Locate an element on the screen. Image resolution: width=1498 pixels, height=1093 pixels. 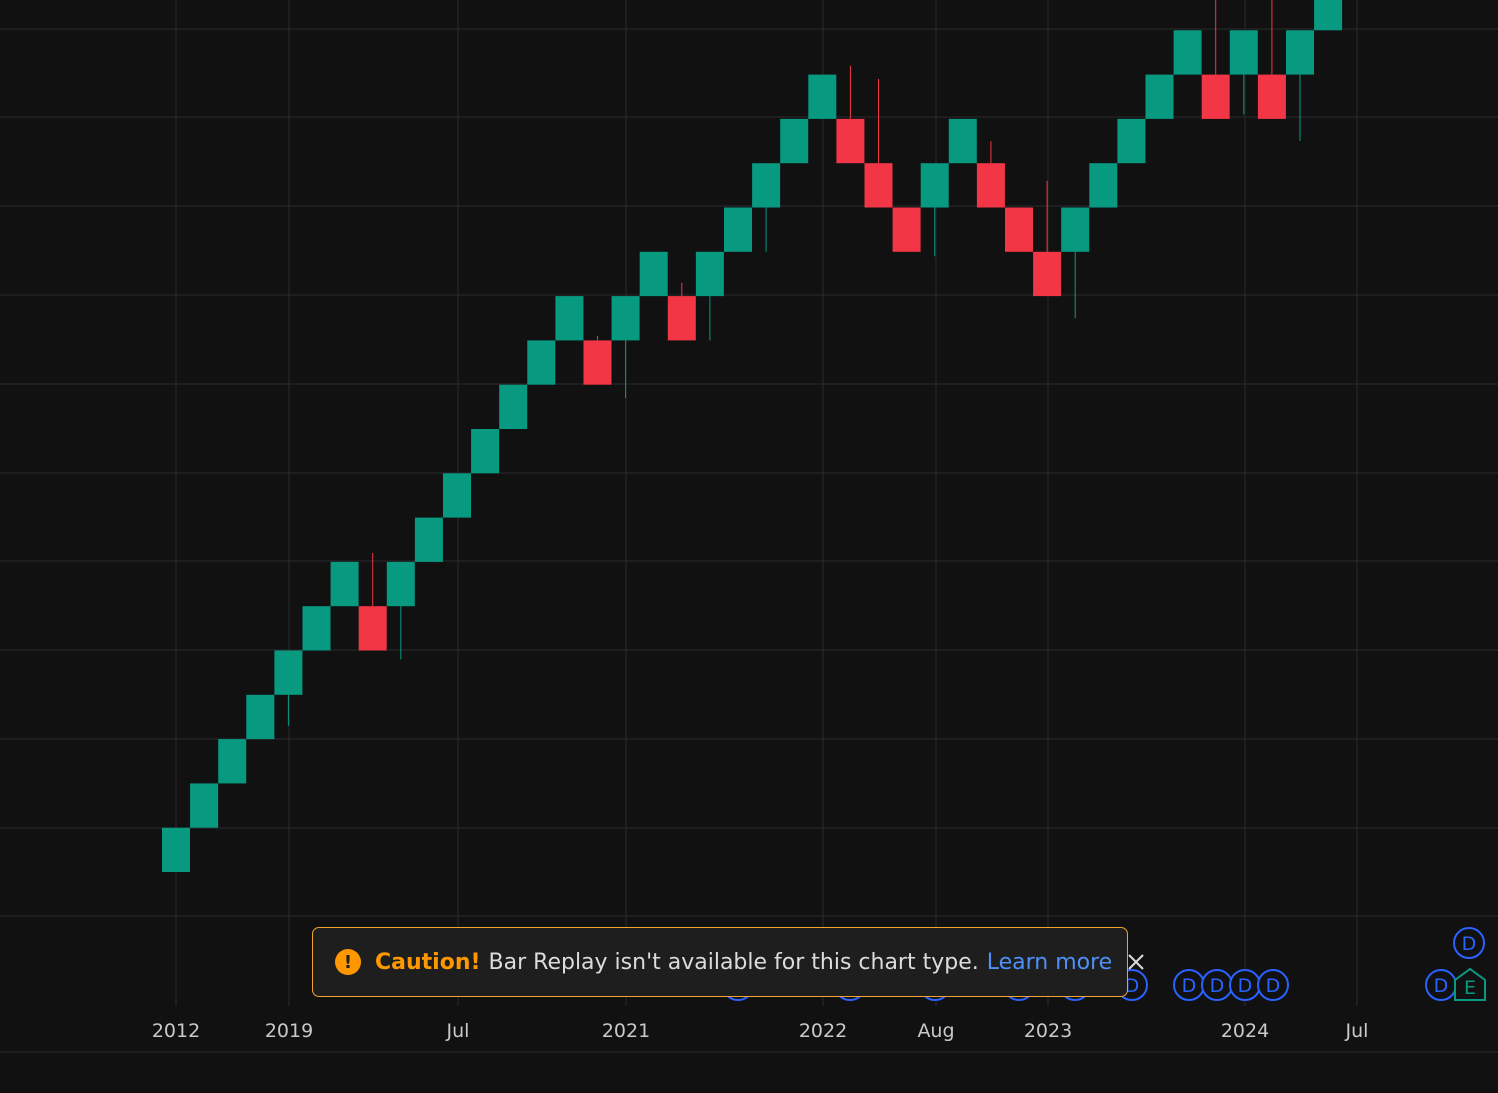
earnings-marker is located at coordinates (1470, 984).